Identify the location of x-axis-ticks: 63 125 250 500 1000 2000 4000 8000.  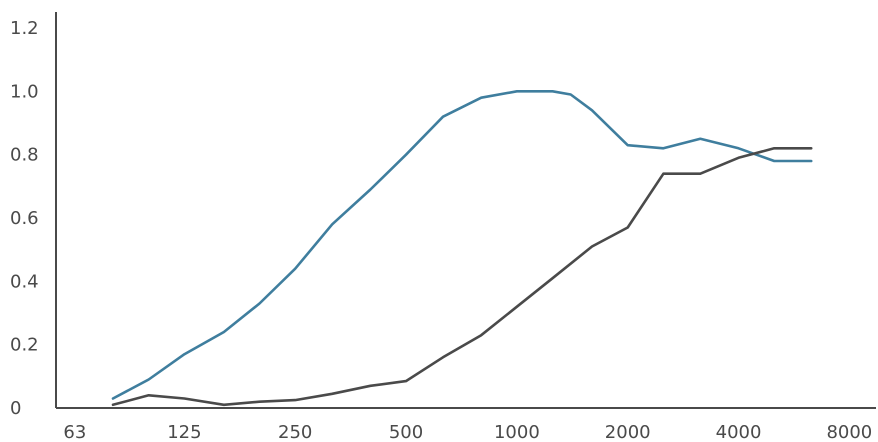
(467, 432).